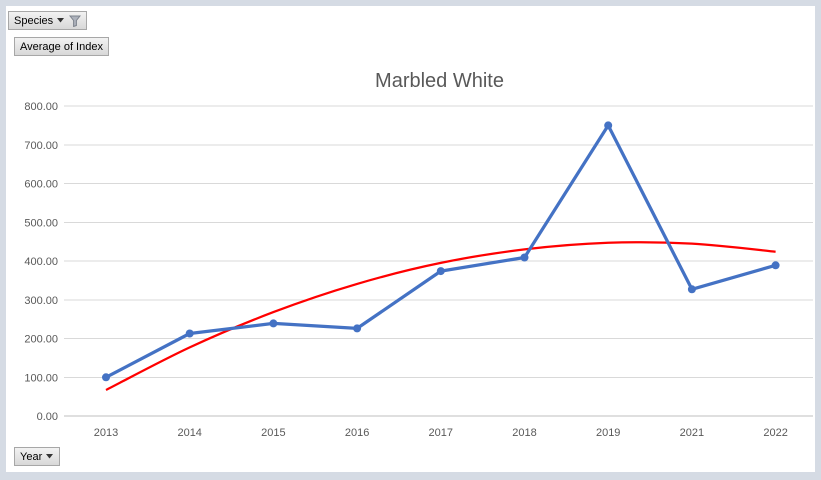 This screenshot has height=480, width=821. I want to click on y-tick-label: 500.00, so click(41, 223).